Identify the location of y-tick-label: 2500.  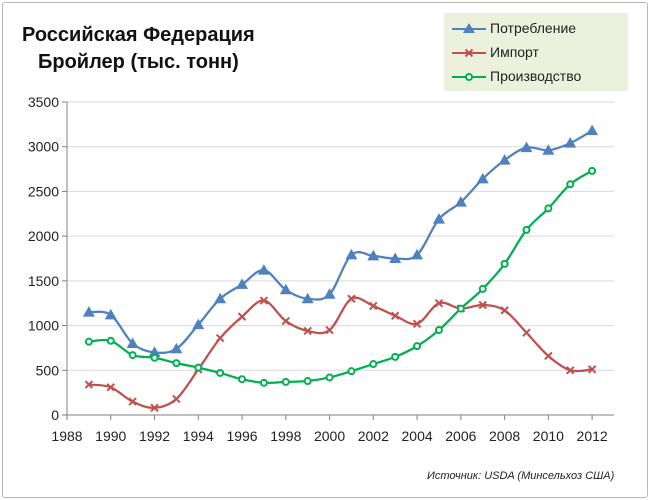
(43, 191).